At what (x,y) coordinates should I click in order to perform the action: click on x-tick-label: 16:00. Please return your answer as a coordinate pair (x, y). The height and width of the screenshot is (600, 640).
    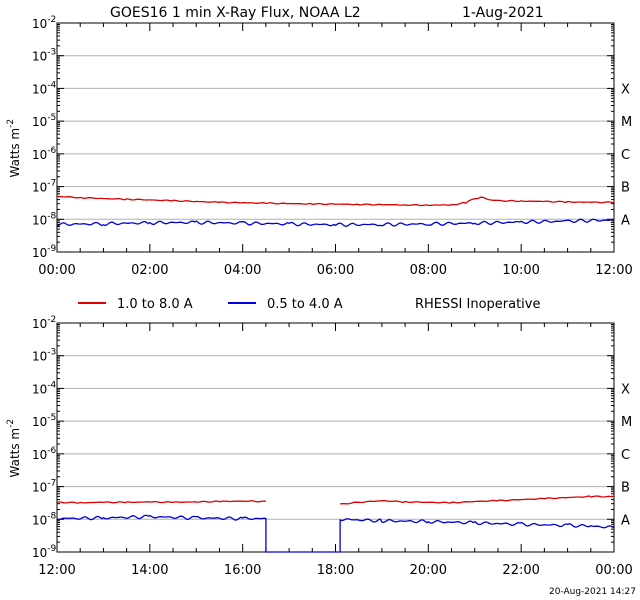
    Looking at the image, I should click on (242, 570).